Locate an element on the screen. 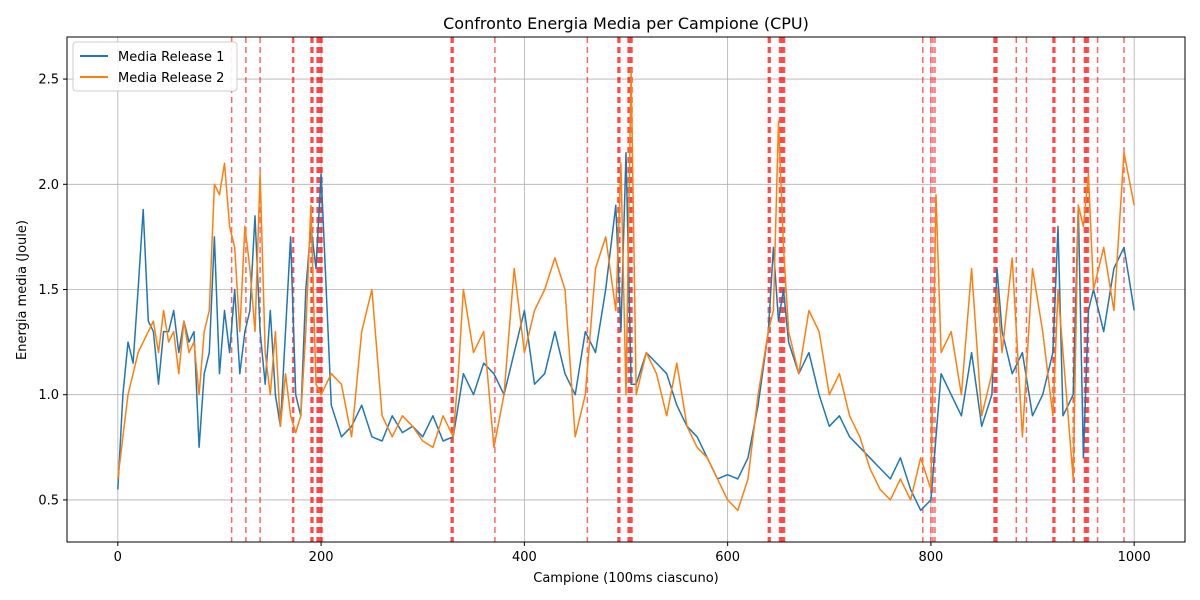 This screenshot has width=1200, height=600. x-axis-ticks: 0 200 400 600 800 1000 is located at coordinates (632, 553).